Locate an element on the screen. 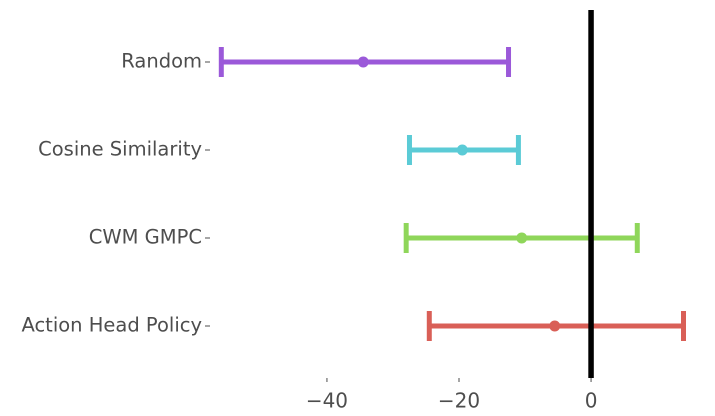  point-estimate-cosine-similarity is located at coordinates (462, 150).